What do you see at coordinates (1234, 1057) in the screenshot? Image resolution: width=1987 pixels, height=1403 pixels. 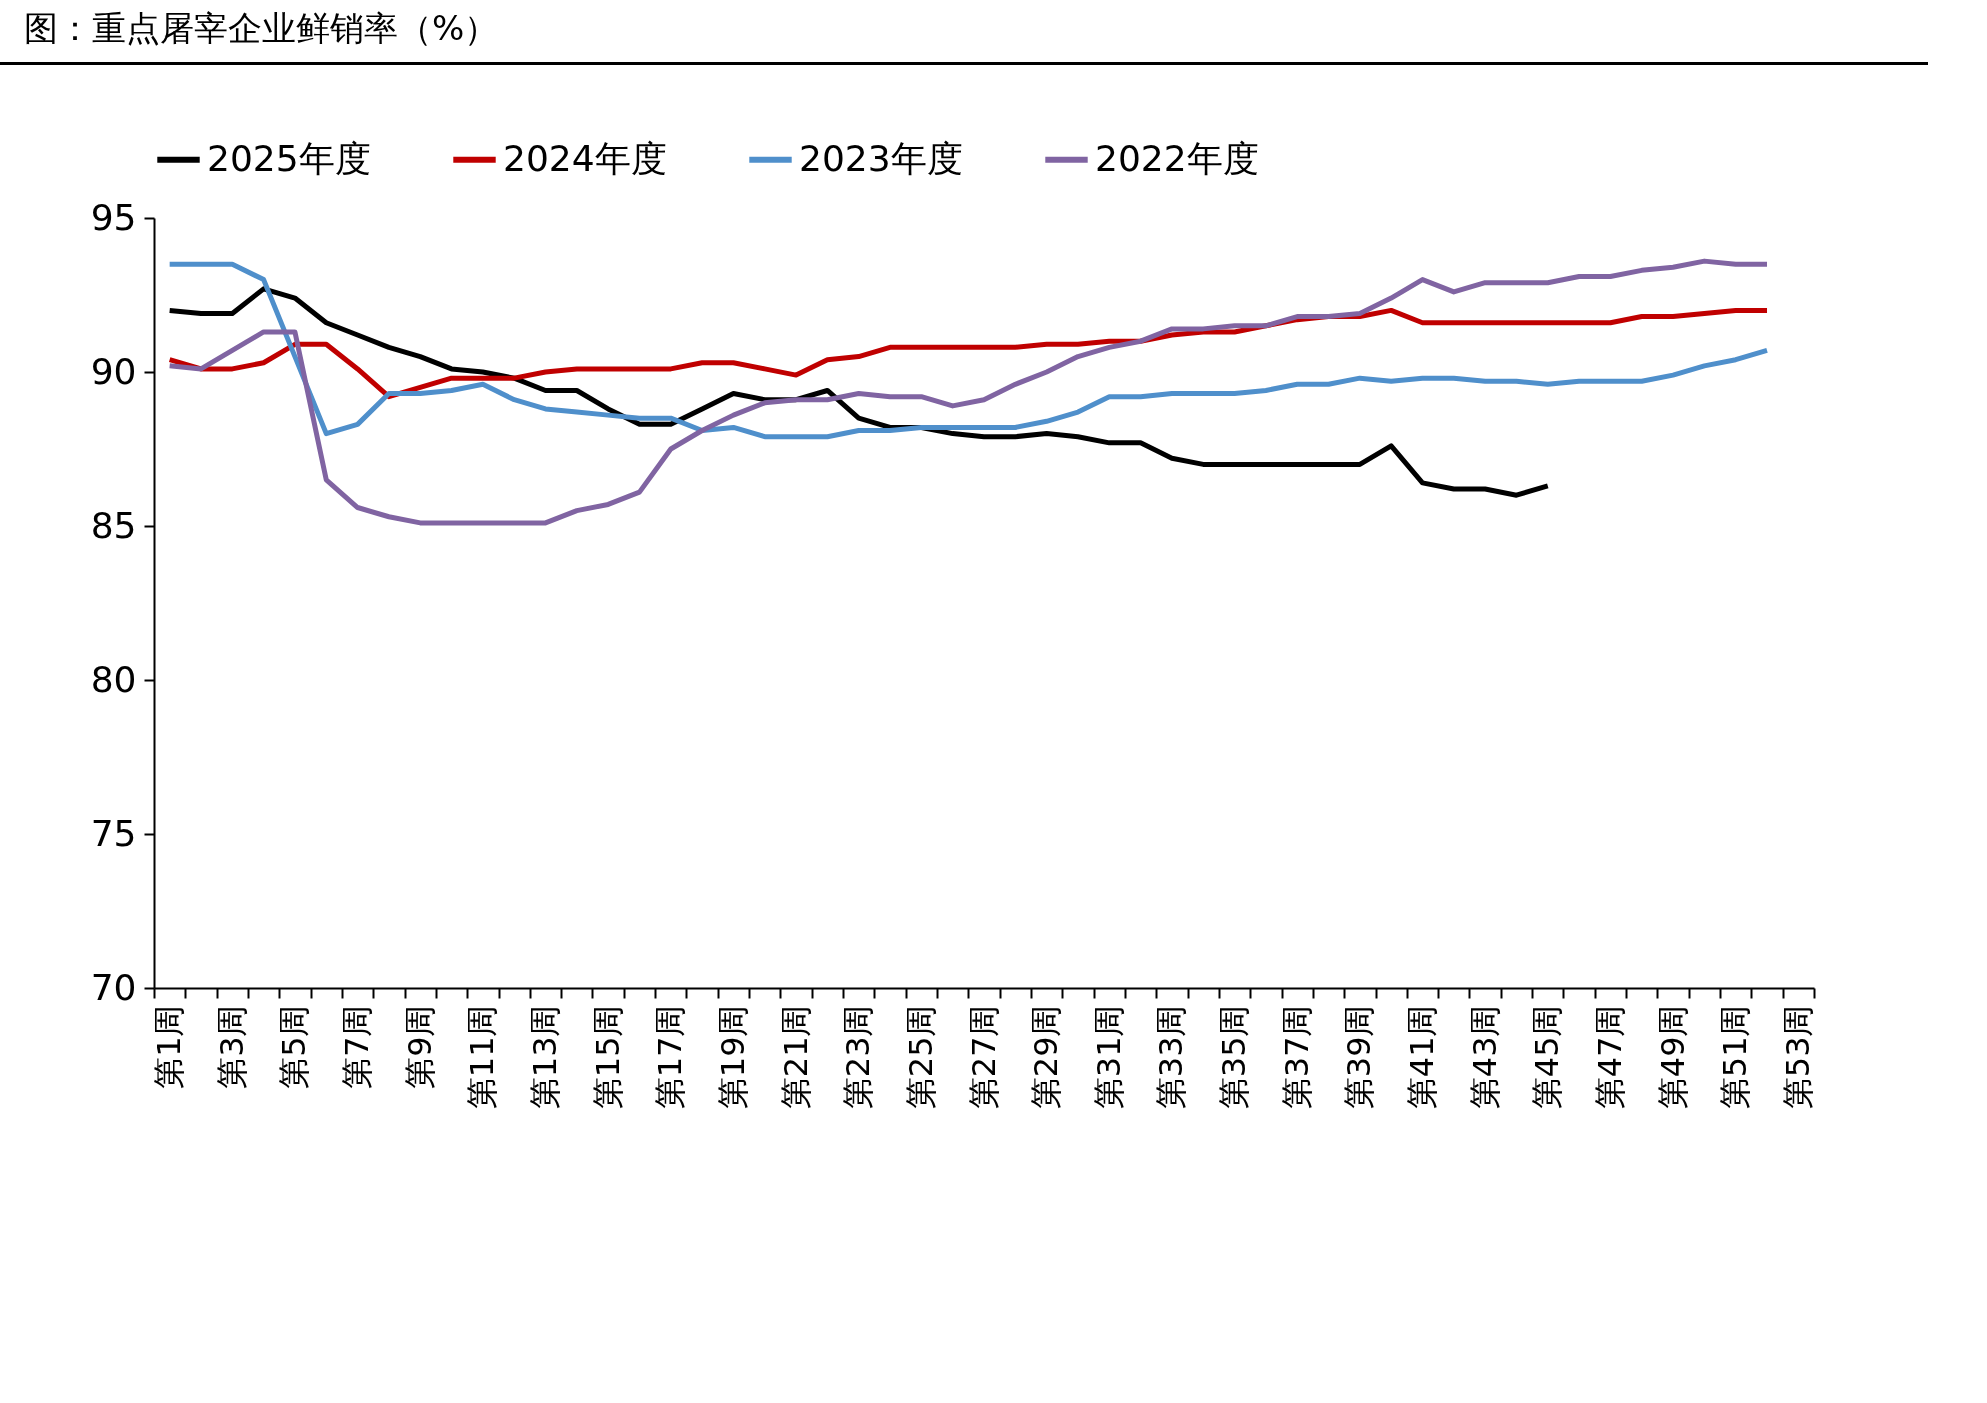 I see `x-tick-label: 第35周` at bounding box center [1234, 1057].